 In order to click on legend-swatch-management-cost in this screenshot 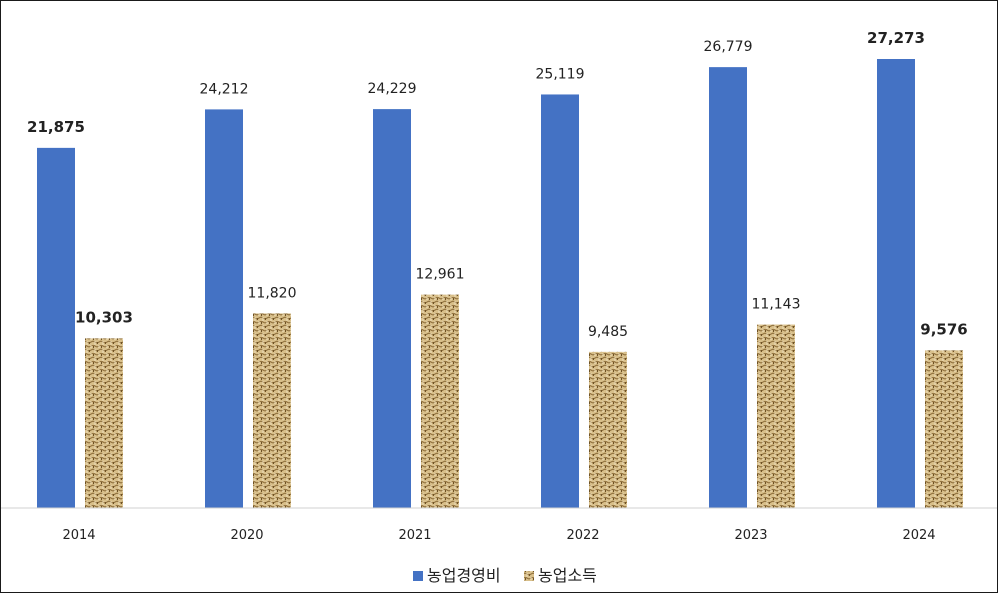, I will do `click(418, 576)`.